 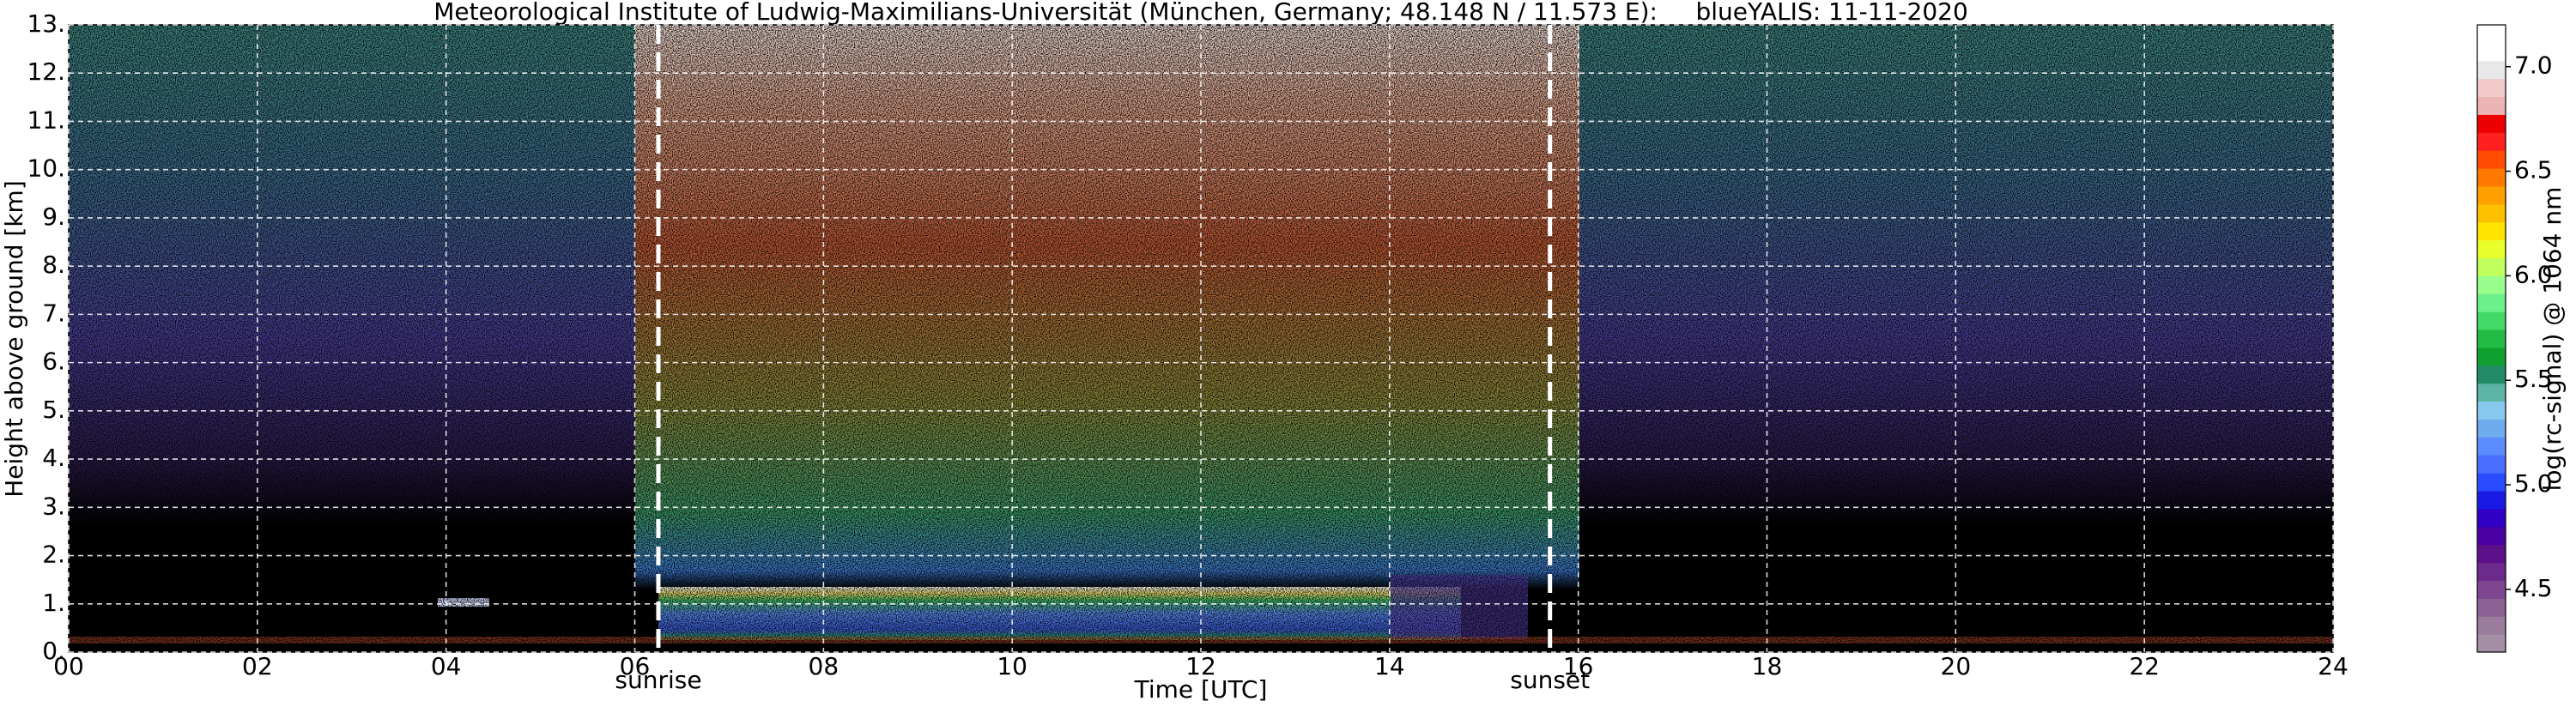 I want to click on colorbar-tick-label: 5.5, so click(x=2533, y=379).